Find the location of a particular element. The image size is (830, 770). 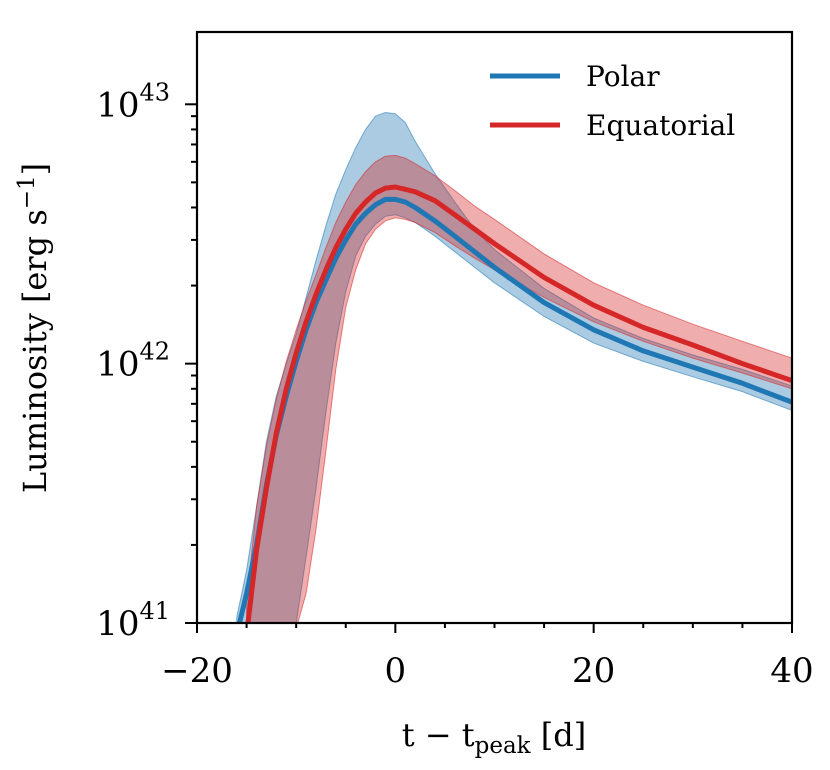

legend-label-polar: Polar is located at coordinates (623, 76).